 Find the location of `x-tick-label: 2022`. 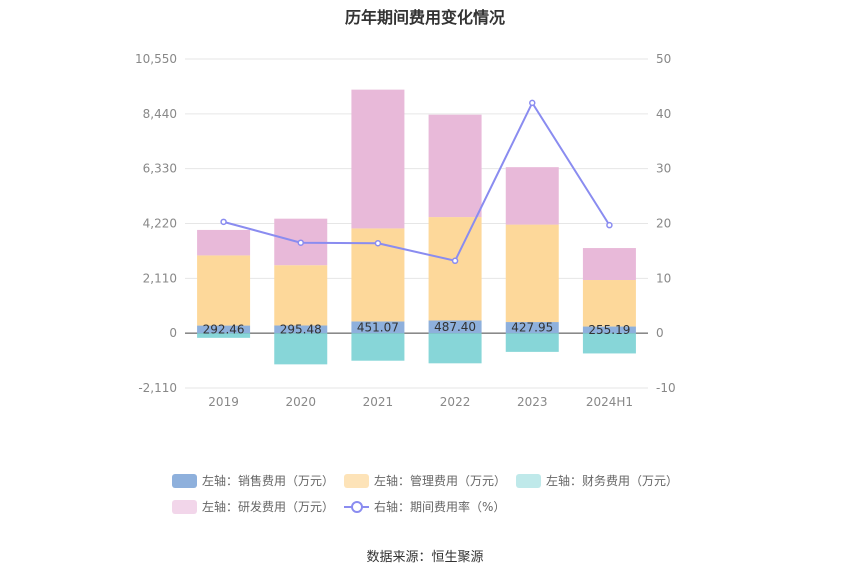

x-tick-label: 2022 is located at coordinates (455, 402).